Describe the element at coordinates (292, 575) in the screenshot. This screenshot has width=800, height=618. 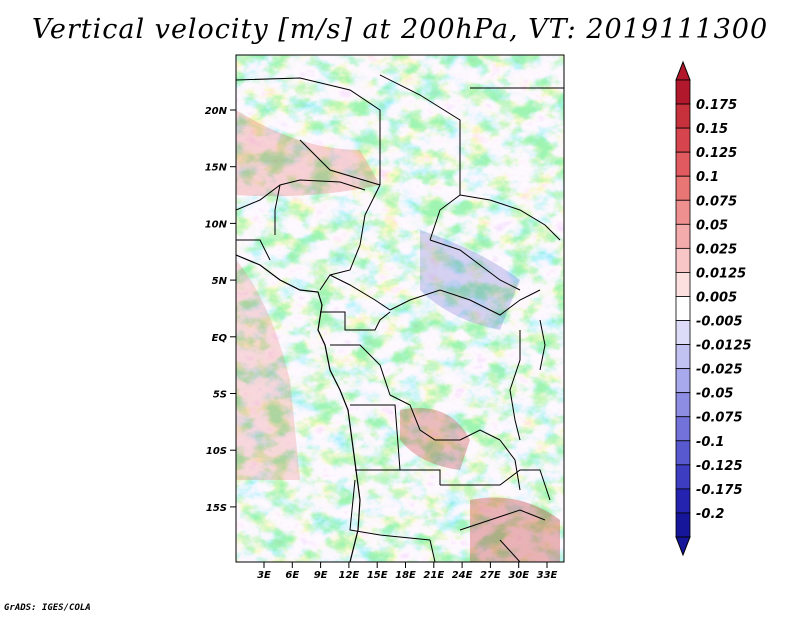
I see `lon-tick-label: 6E` at that location.